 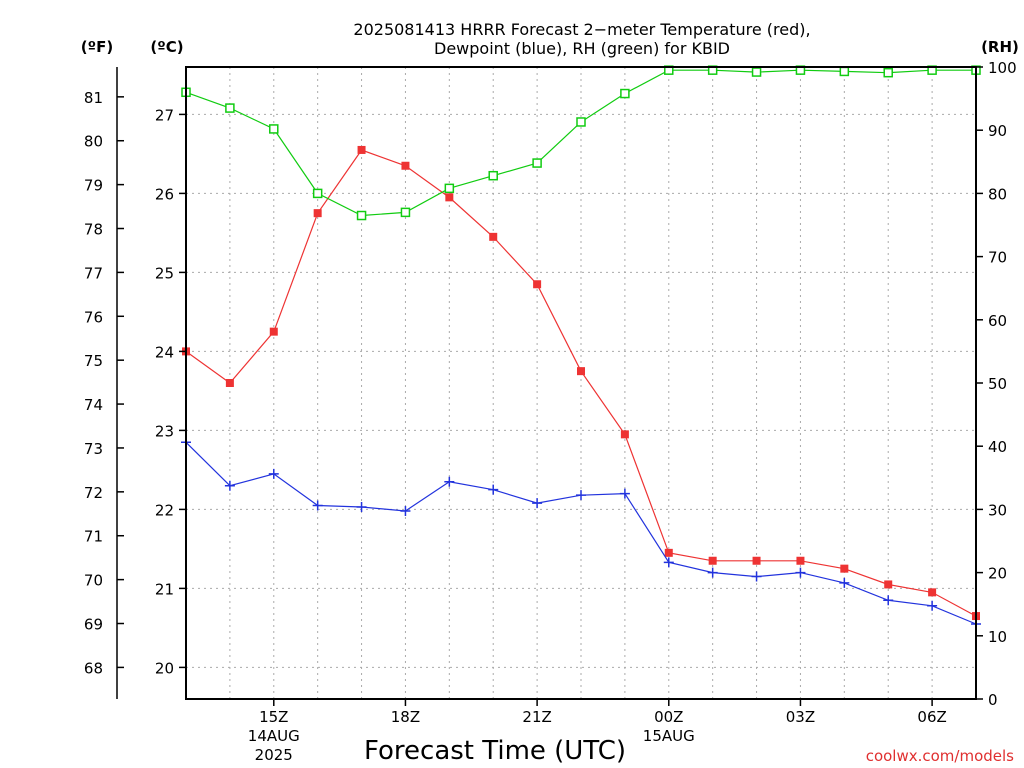 What do you see at coordinates (993, 700) in the screenshot?
I see `rh-tick-label: 0` at bounding box center [993, 700].